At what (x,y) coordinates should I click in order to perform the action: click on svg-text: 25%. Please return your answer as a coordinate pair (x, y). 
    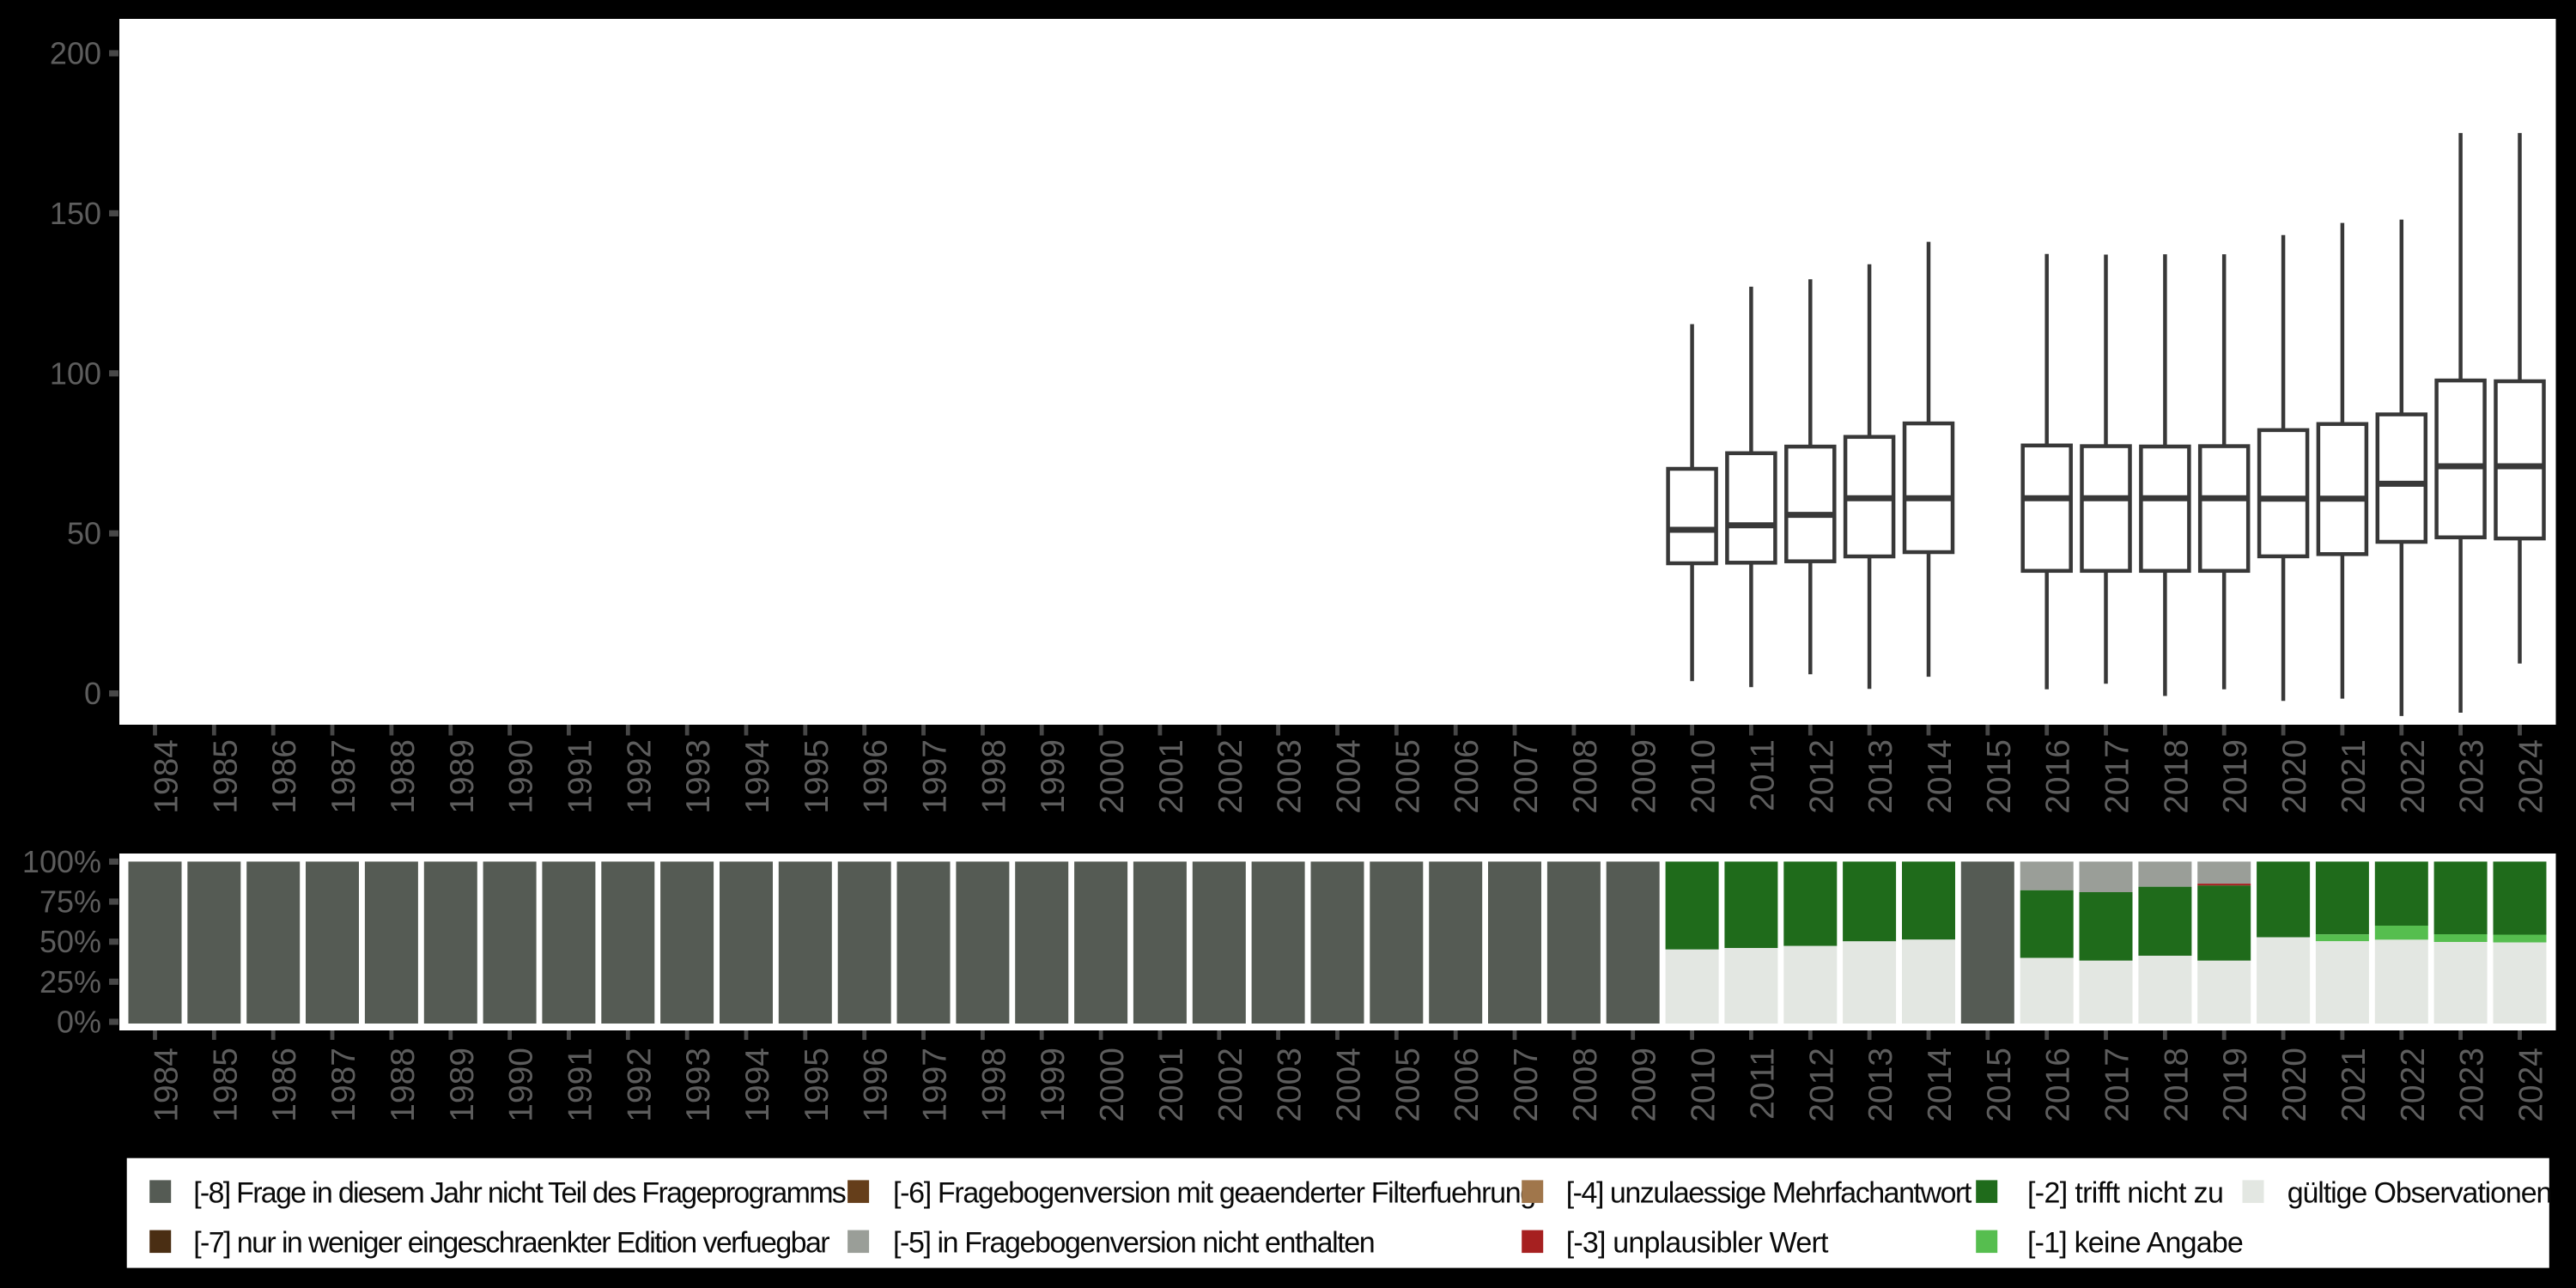
    Looking at the image, I should click on (70, 981).